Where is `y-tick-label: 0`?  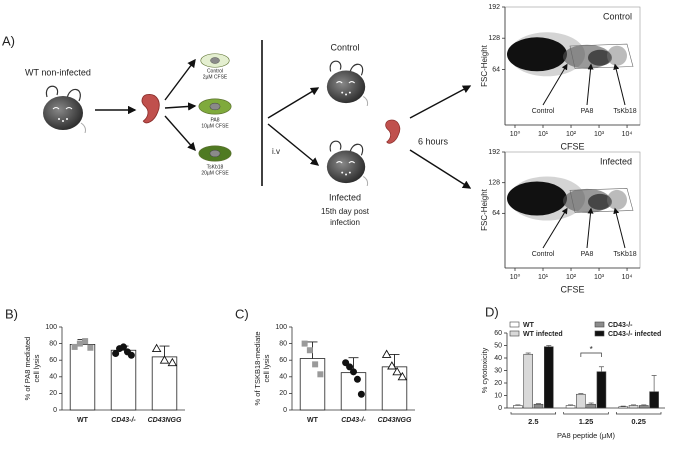
y-tick-label: 0 is located at coordinates (500, 408).